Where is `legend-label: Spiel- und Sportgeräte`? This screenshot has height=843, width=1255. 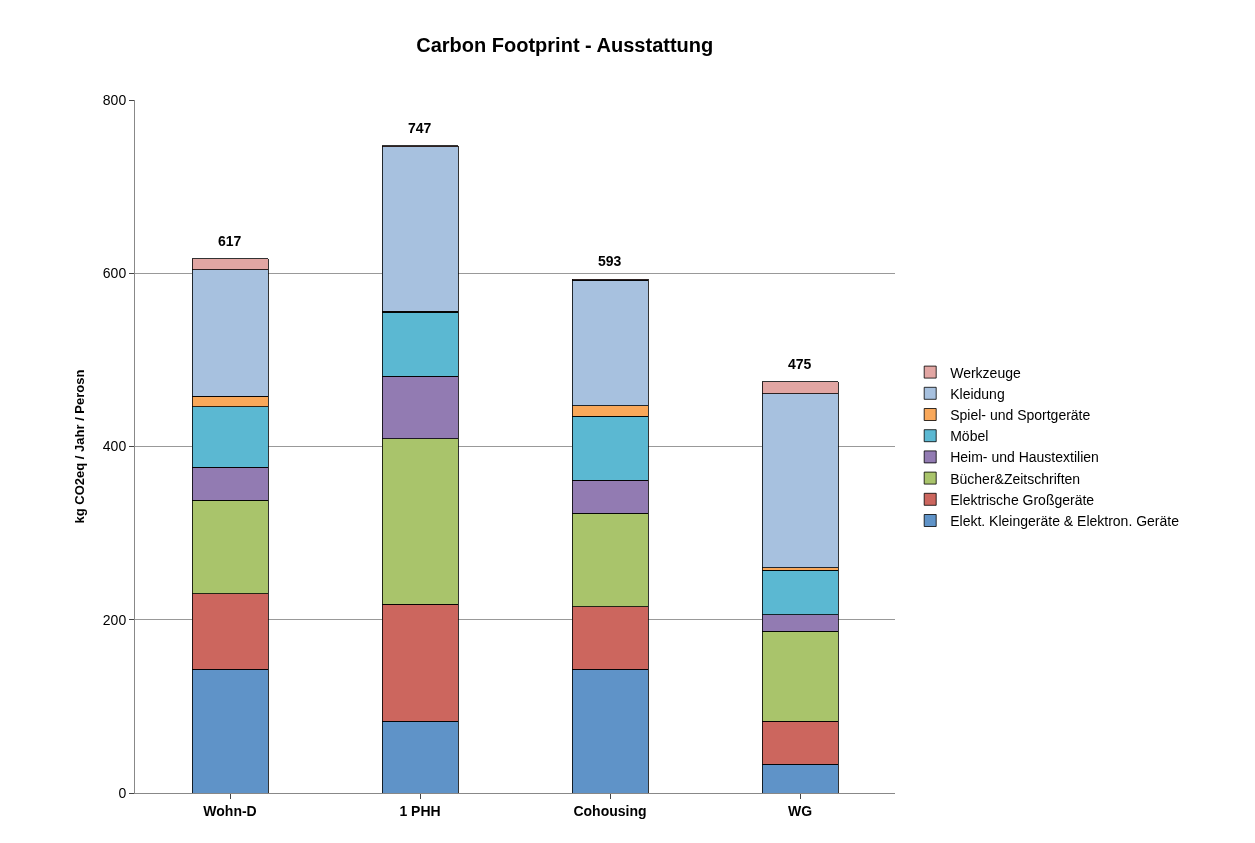 legend-label: Spiel- und Sportgeräte is located at coordinates (1020, 414).